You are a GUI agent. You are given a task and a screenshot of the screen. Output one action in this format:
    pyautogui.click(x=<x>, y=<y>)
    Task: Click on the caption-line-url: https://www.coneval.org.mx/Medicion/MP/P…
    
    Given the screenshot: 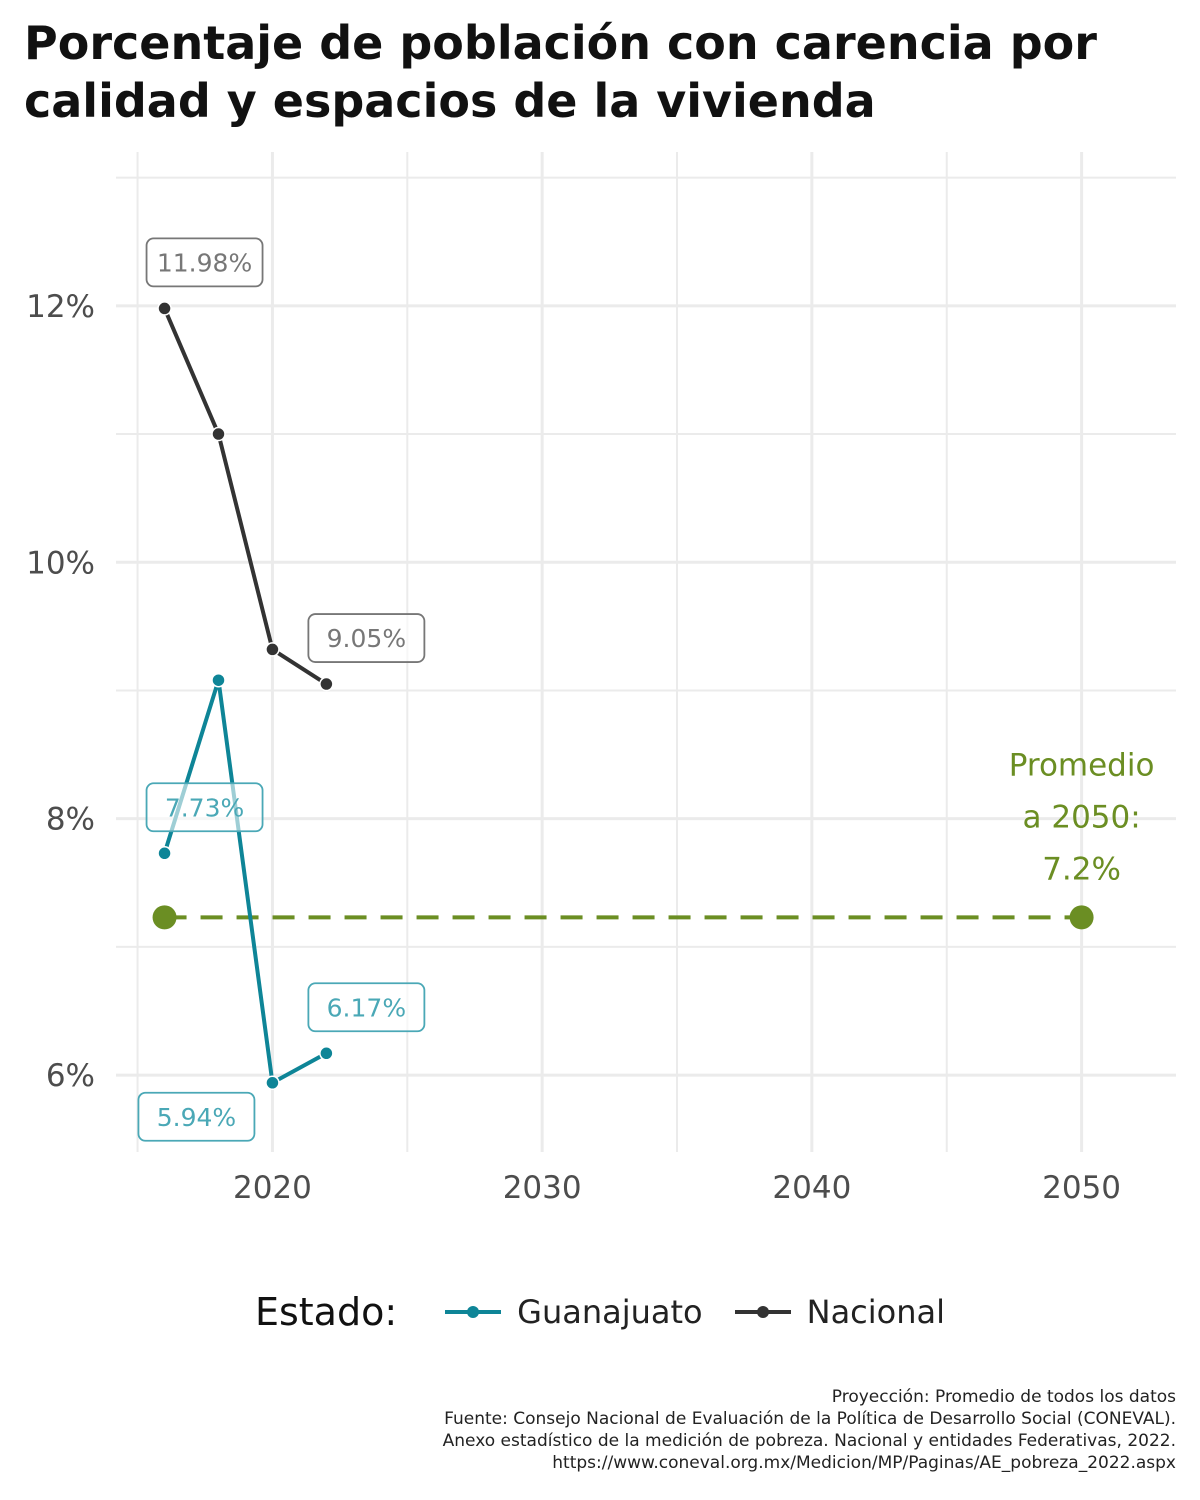 What is the action you would take?
    pyautogui.click(x=864, y=1463)
    